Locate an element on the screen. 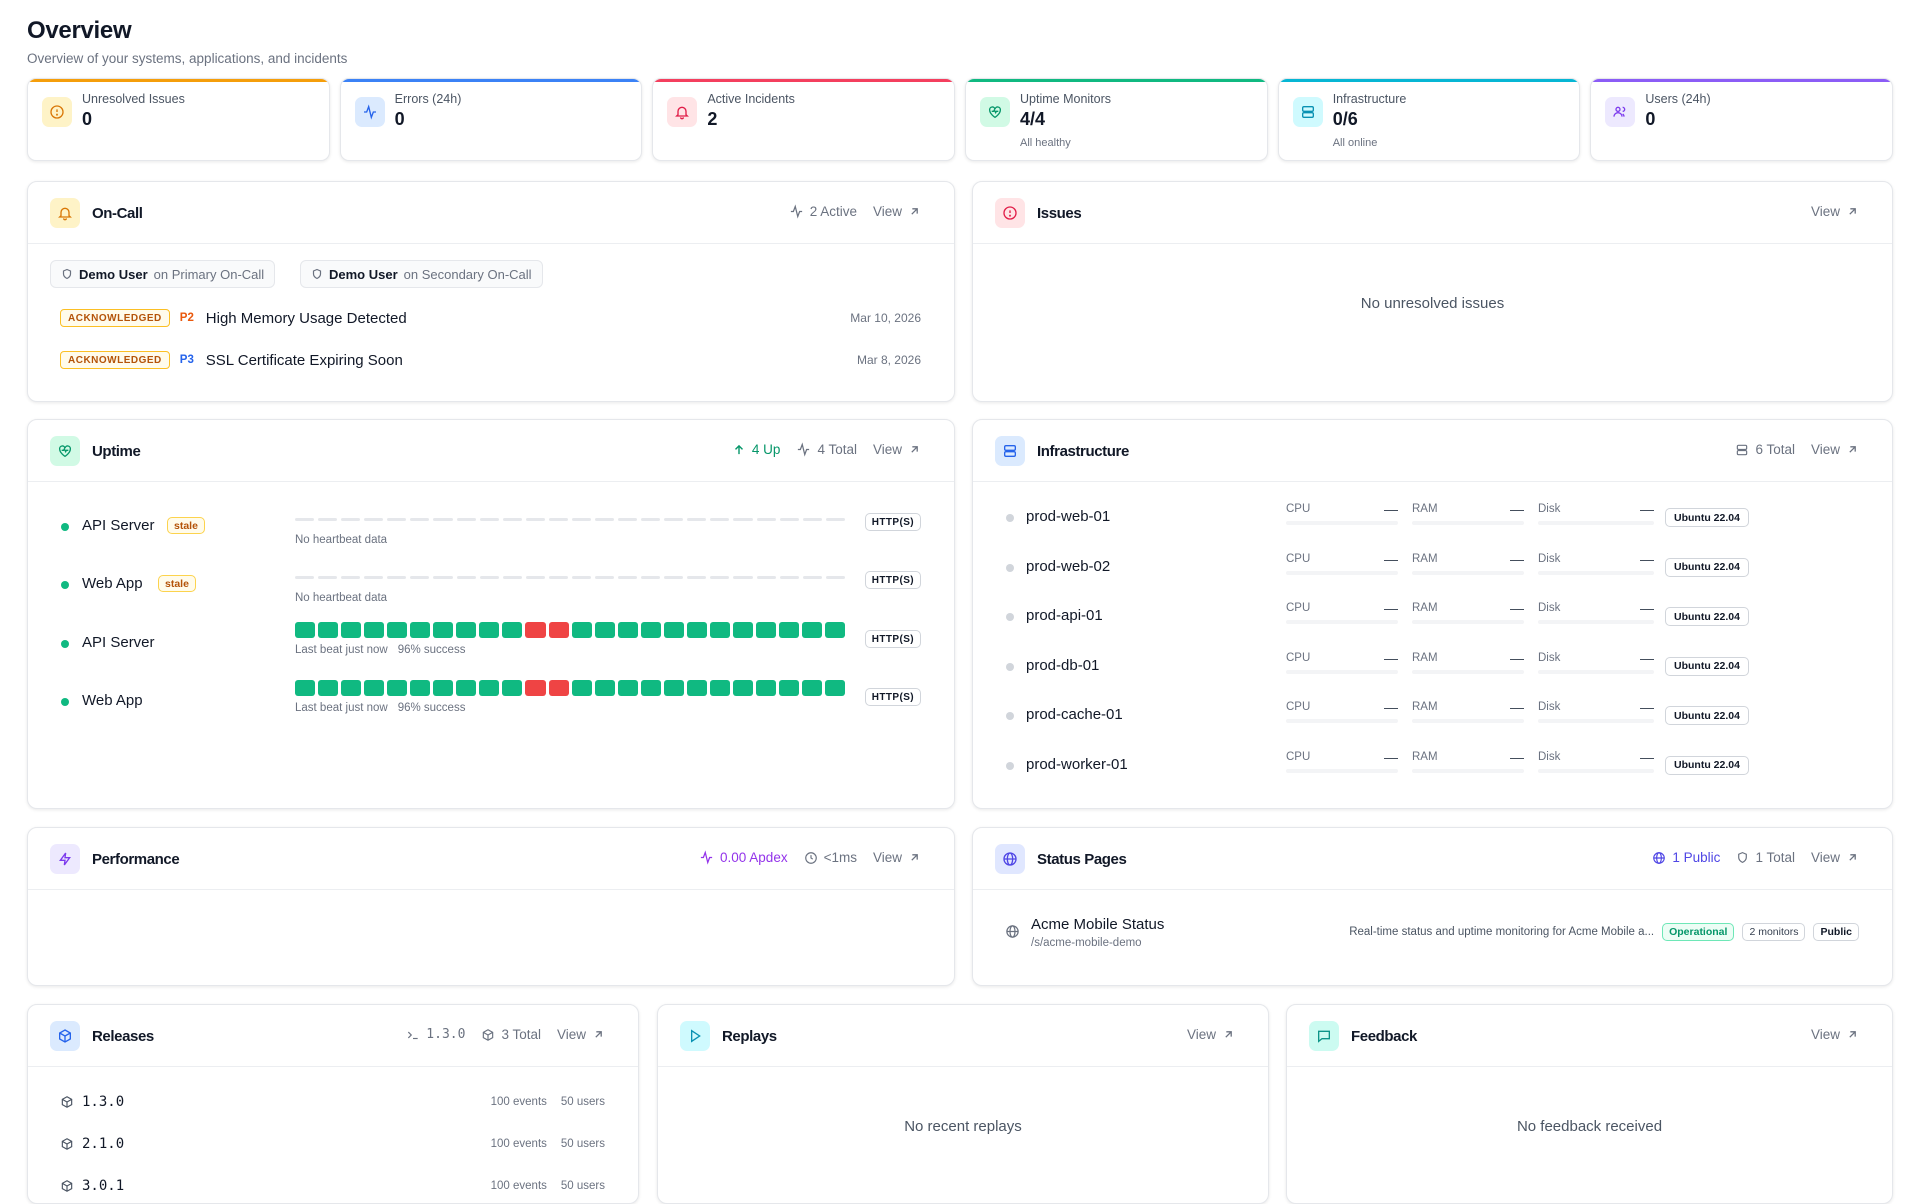 This screenshot has height=1204, width=1920. clock-icon is located at coordinates (810, 857).